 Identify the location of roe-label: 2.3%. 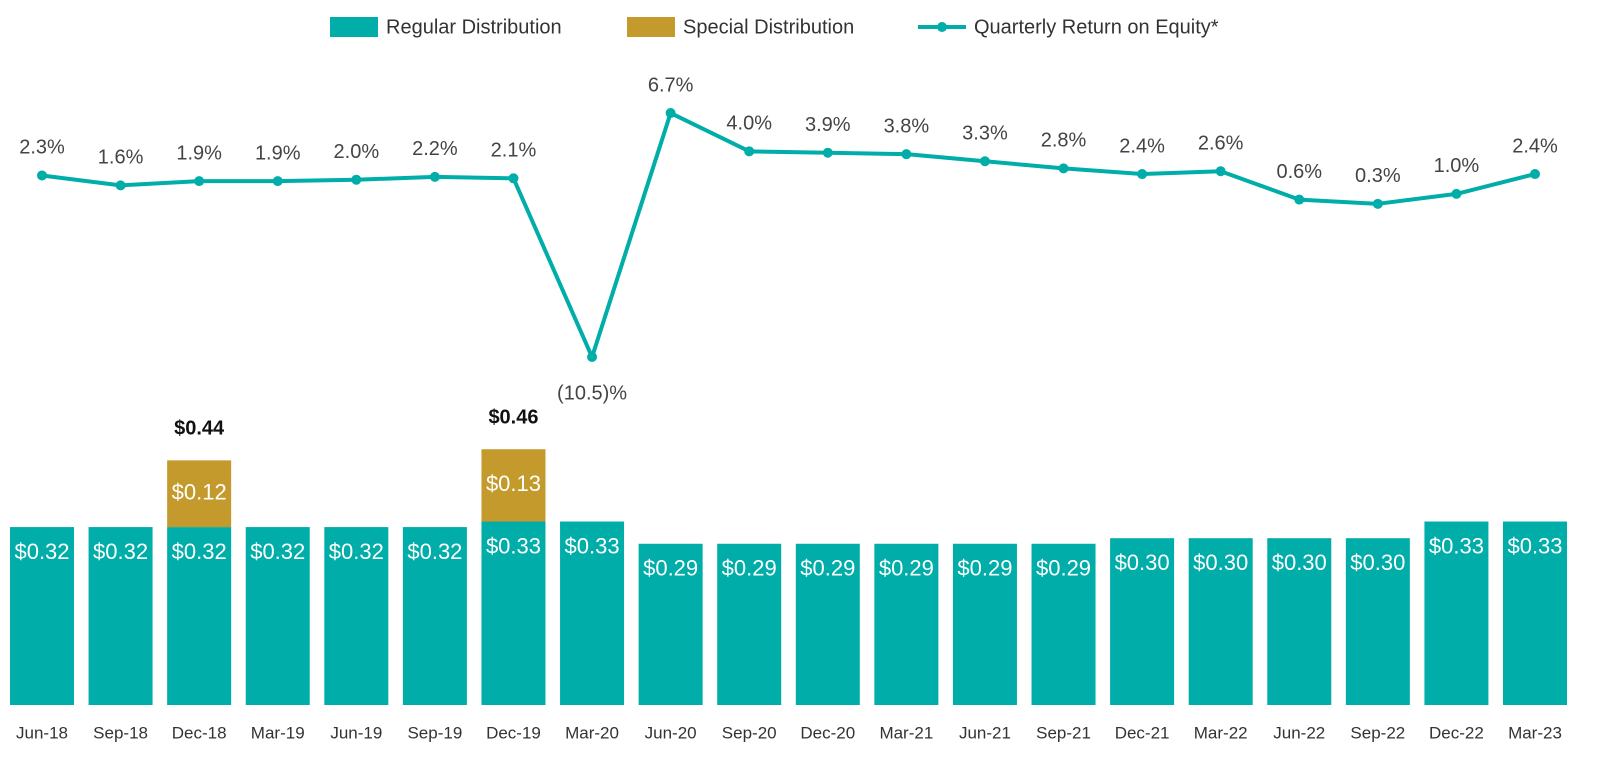
(42, 148).